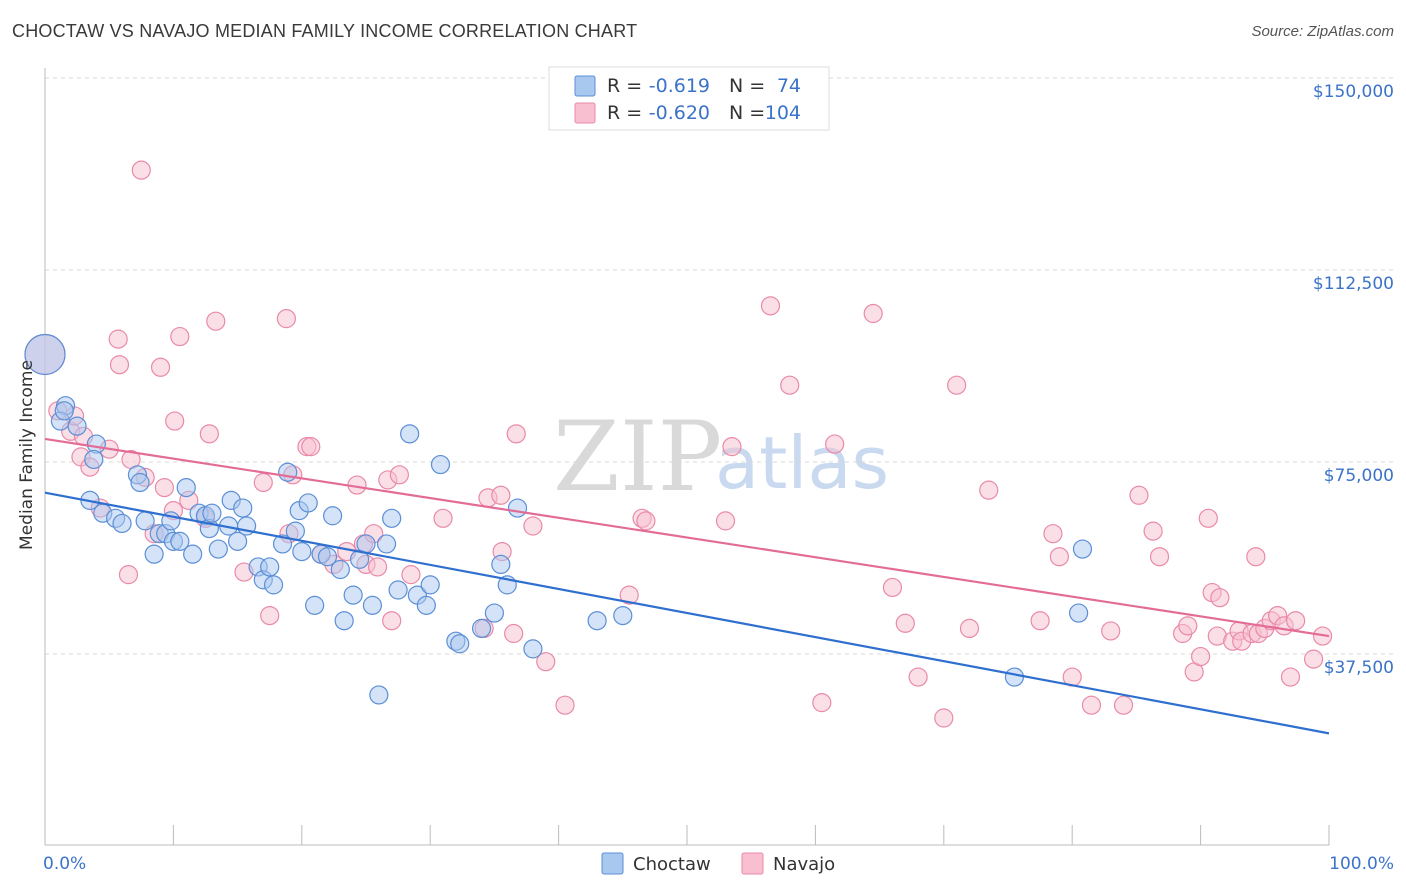 This screenshot has height=892, width=1406. I want to click on legend-frame, so click(689, 98).